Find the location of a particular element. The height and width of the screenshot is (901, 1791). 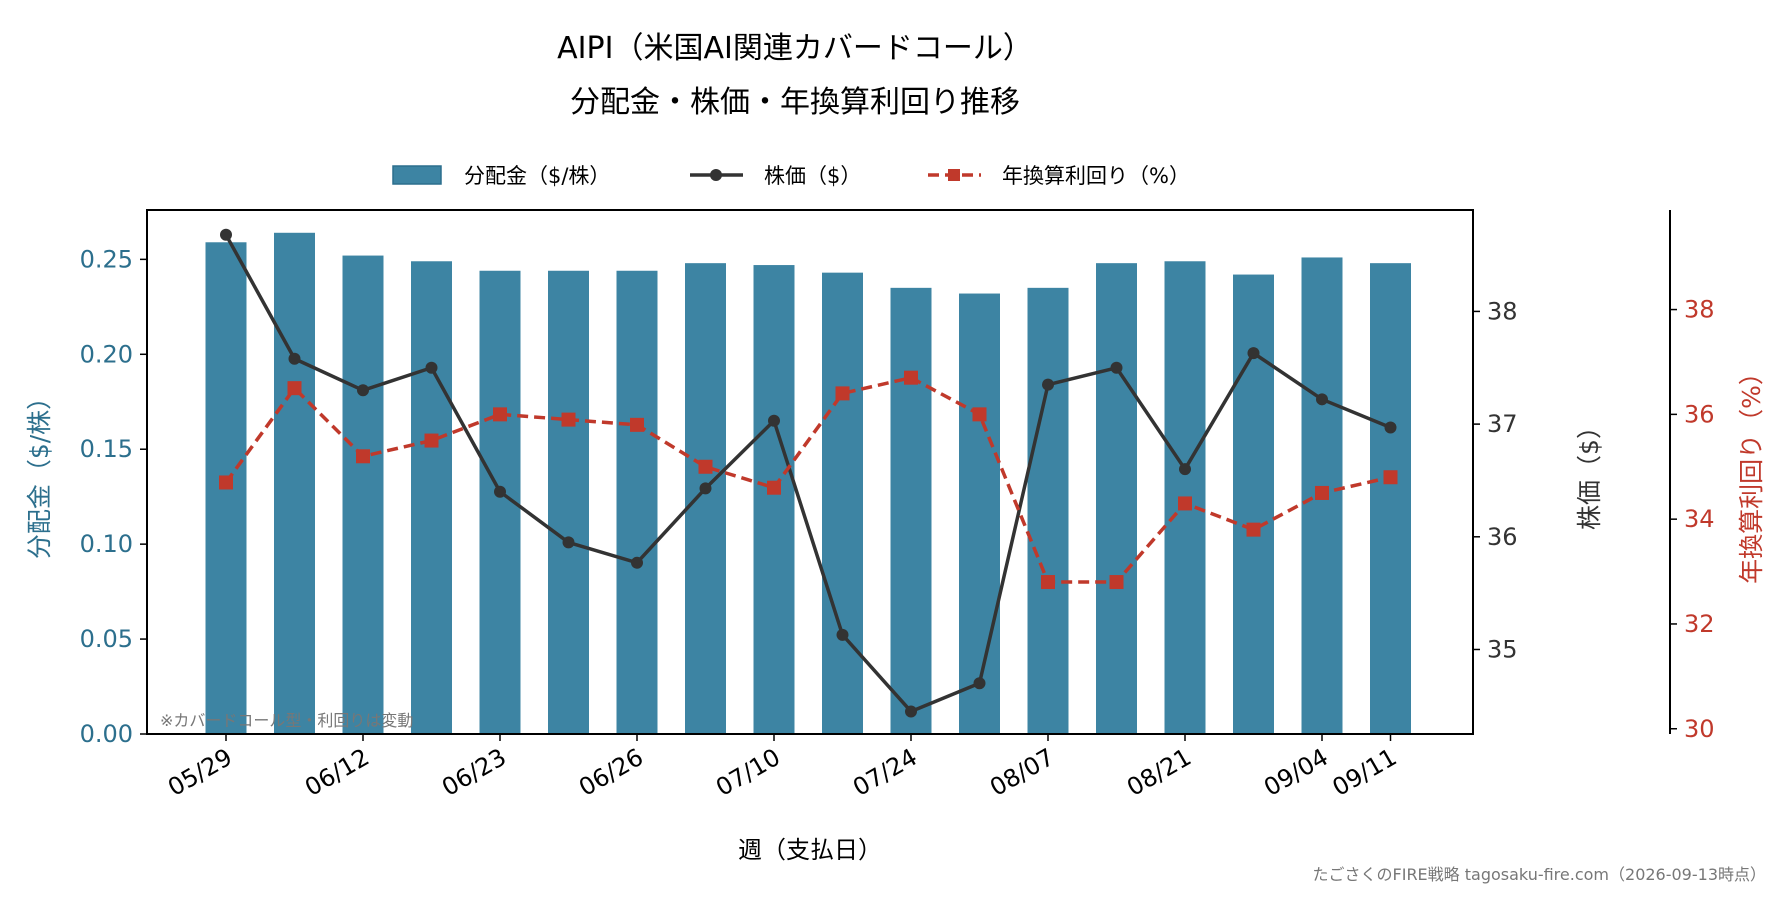

right-tick-label-1: 32 is located at coordinates (1699, 624).